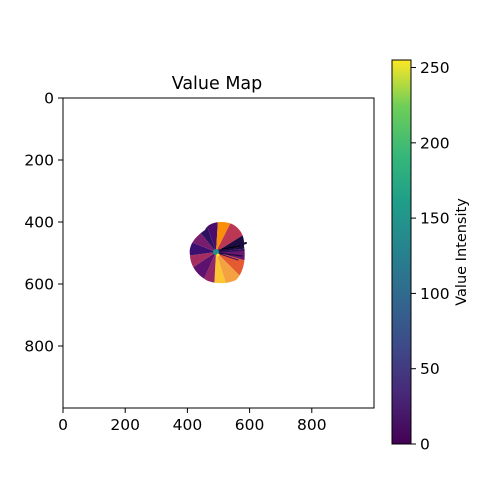 The height and width of the screenshot is (500, 500). Describe the element at coordinates (435, 68) in the screenshot. I see `colorbar-tick-label: 250` at that location.